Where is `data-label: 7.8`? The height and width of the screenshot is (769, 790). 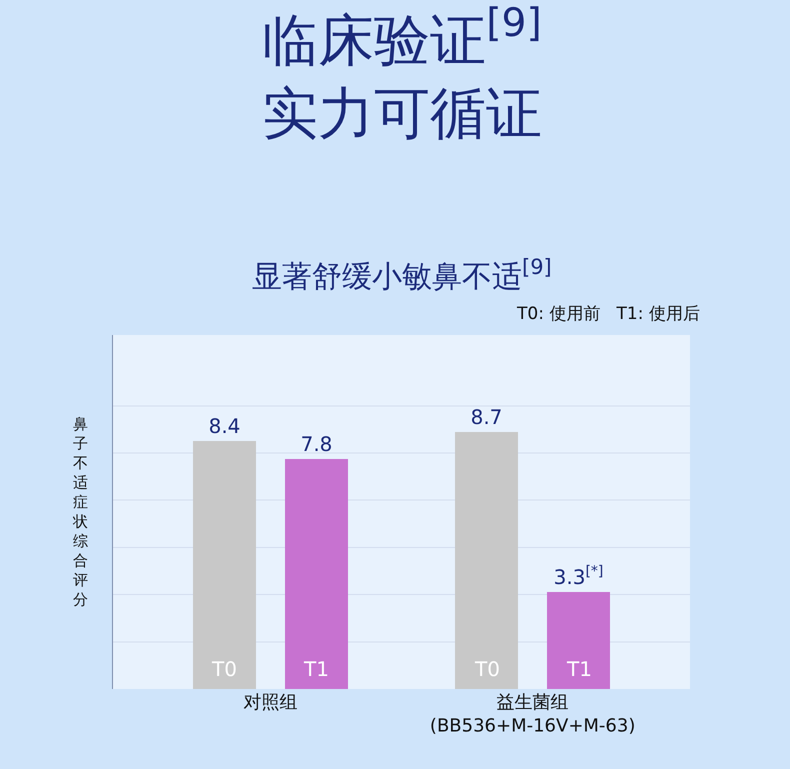 data-label: 7.8 is located at coordinates (316, 444).